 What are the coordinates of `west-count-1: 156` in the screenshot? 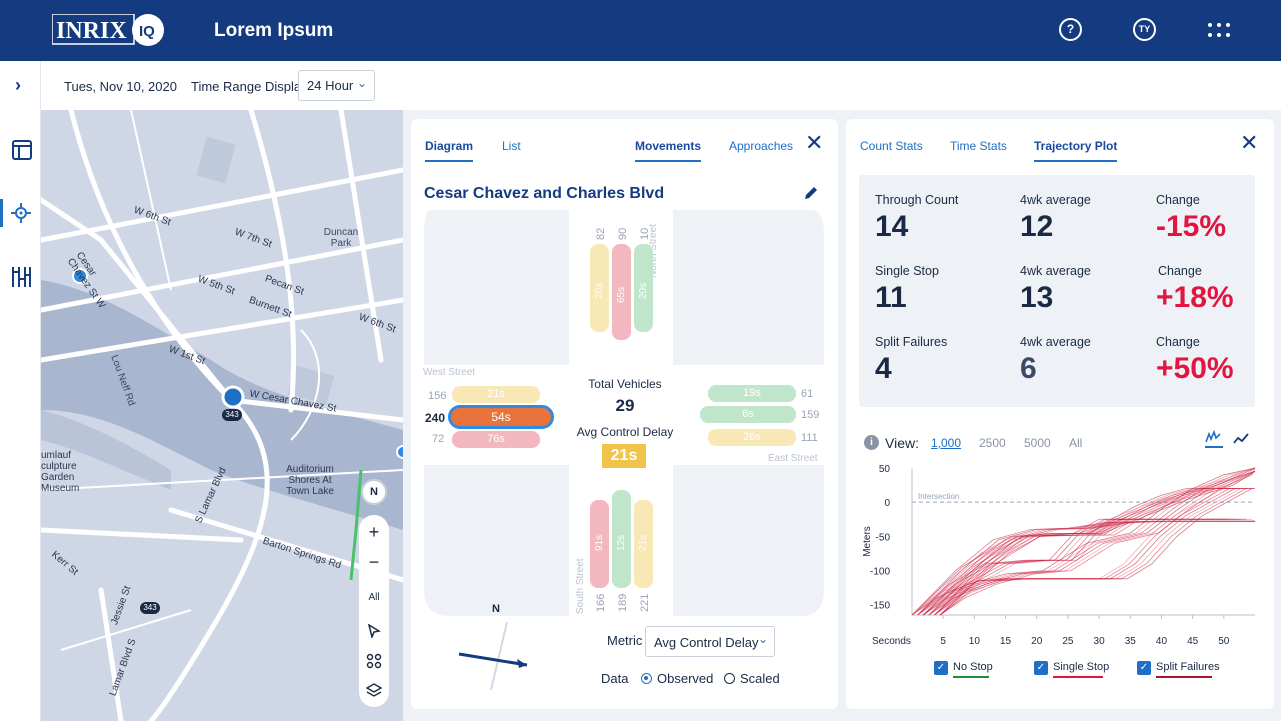 It's located at (437, 396).